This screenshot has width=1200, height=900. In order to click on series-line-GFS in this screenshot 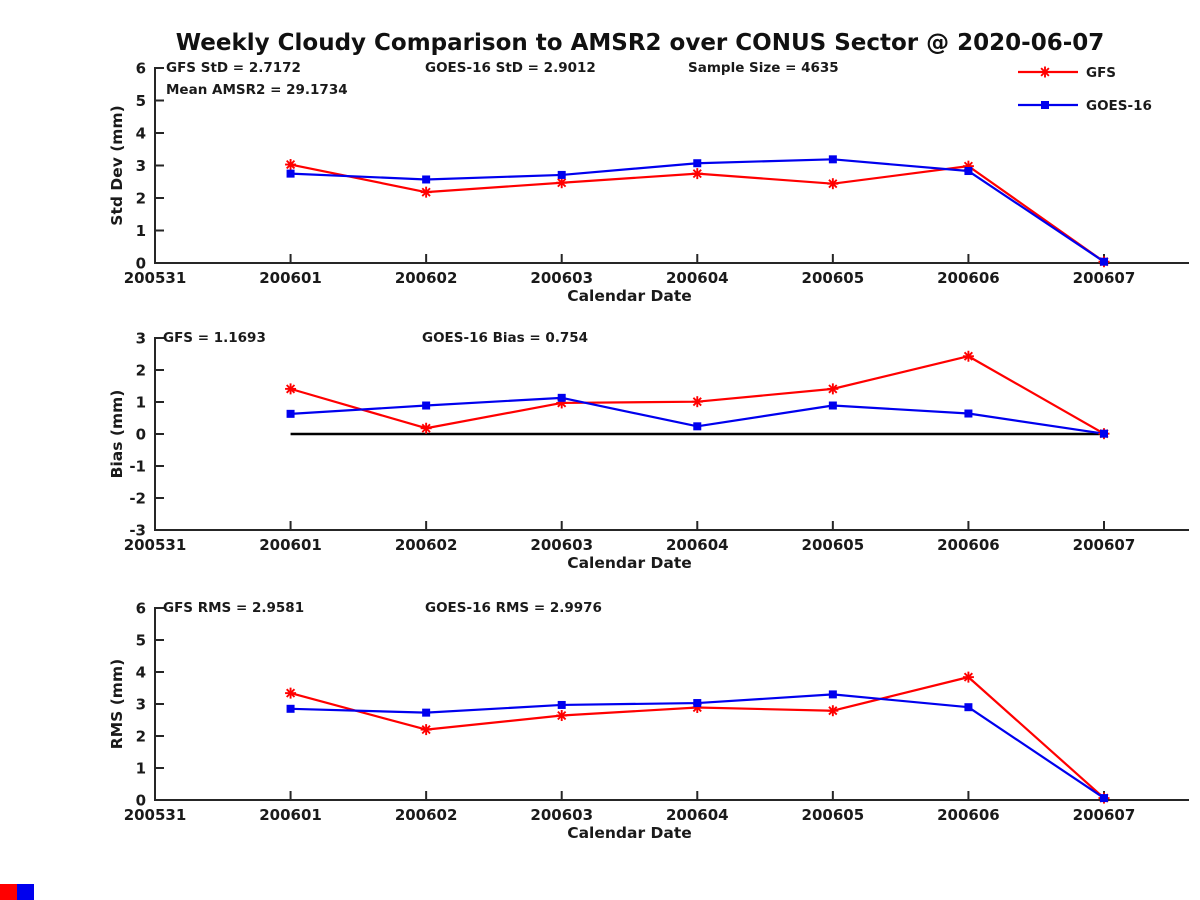, I will do `click(697, 395)`.